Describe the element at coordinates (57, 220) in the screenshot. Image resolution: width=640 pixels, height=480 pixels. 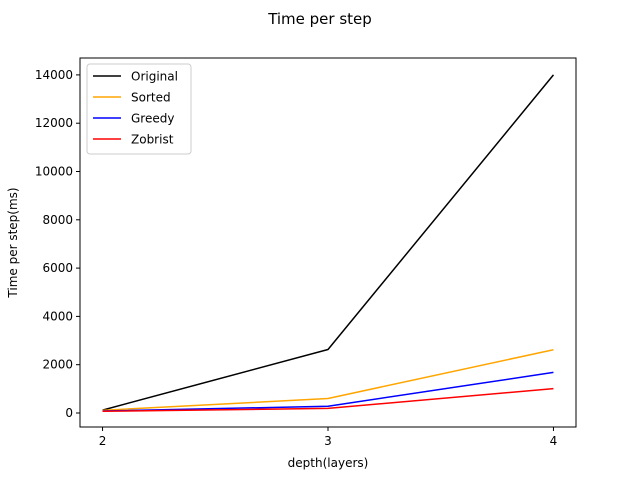
I see `y-tick-label: 8000` at that location.